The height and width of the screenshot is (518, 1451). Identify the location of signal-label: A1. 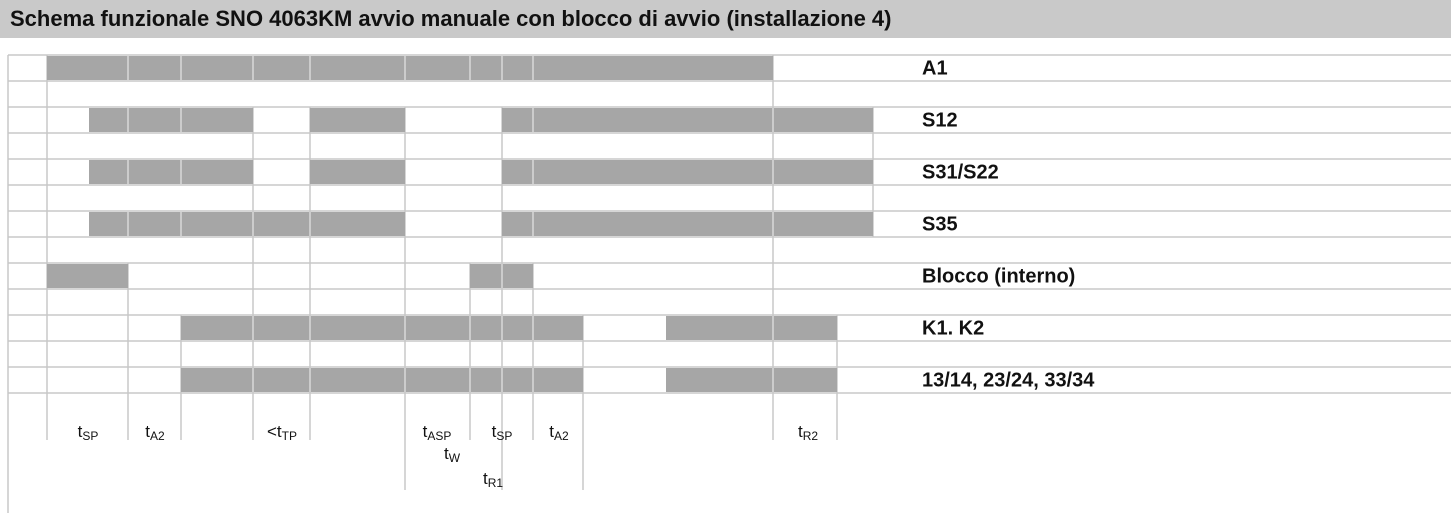
(935, 68).